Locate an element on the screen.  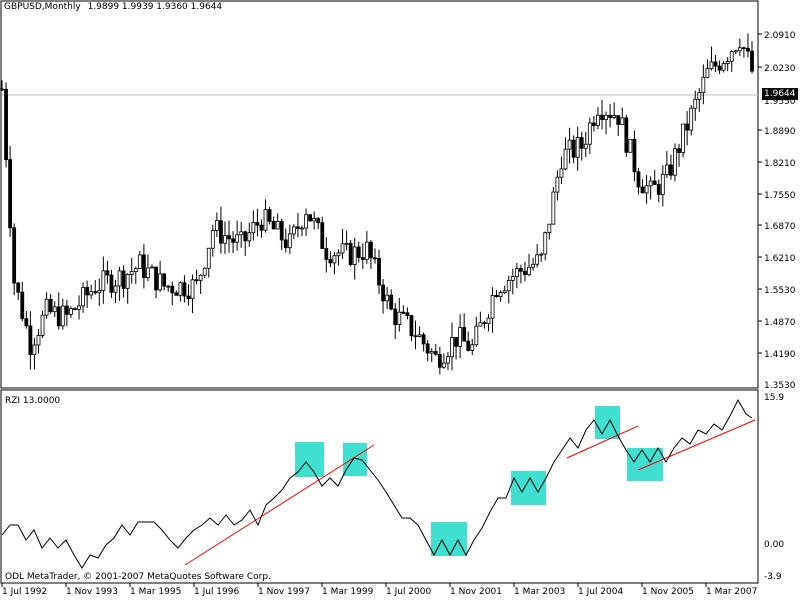
price-tick: 1.4870 is located at coordinates (780, 323).